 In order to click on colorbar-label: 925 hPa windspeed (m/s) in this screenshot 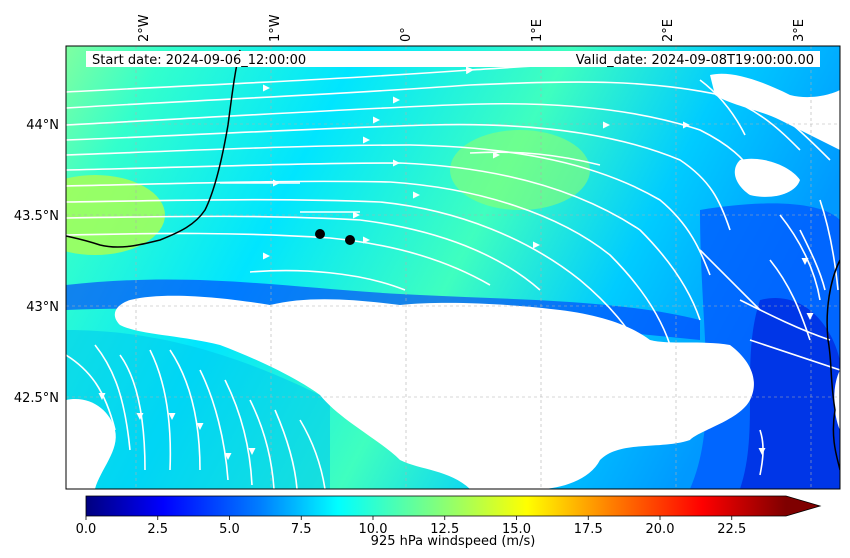, I will do `click(453, 541)`.